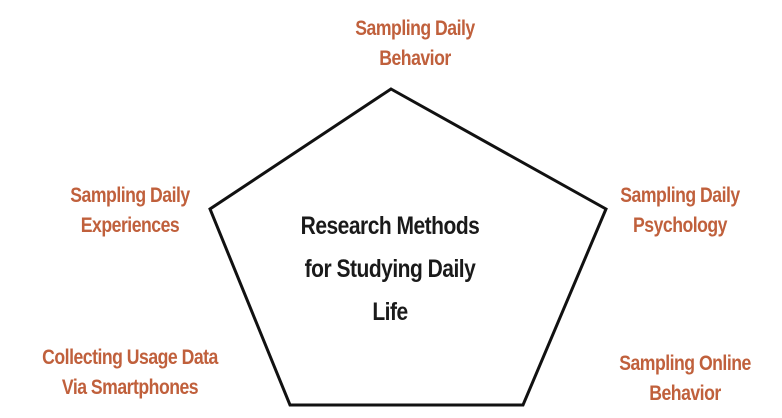 This screenshot has width=782, height=418. Describe the element at coordinates (680, 211) in the screenshot. I see `node-sampling-daily-psychology: Sampling Daily Psychology` at that location.